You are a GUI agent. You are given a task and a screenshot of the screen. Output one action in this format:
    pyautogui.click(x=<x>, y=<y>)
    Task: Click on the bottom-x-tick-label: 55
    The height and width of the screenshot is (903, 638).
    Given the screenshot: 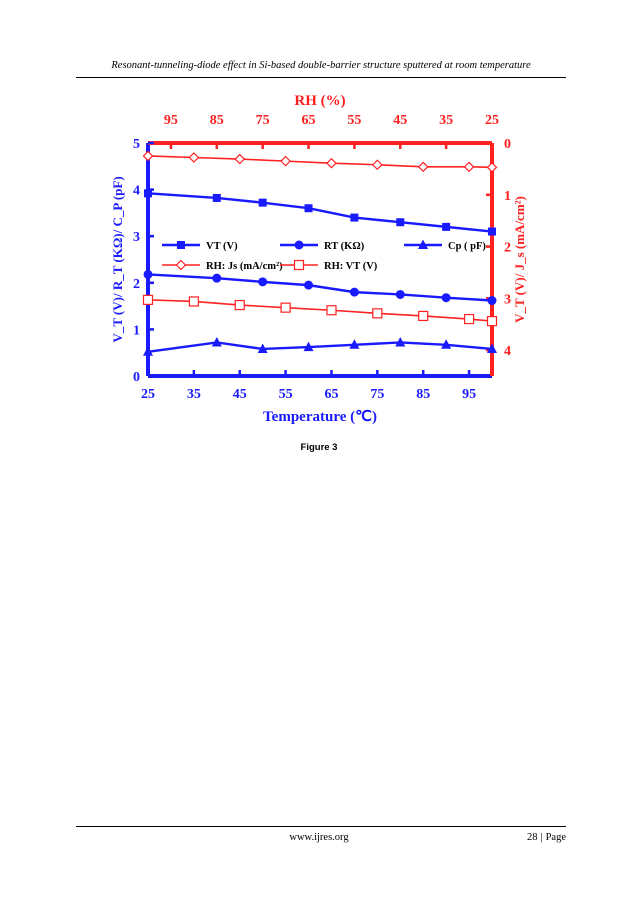 What is the action you would take?
    pyautogui.click(x=286, y=394)
    